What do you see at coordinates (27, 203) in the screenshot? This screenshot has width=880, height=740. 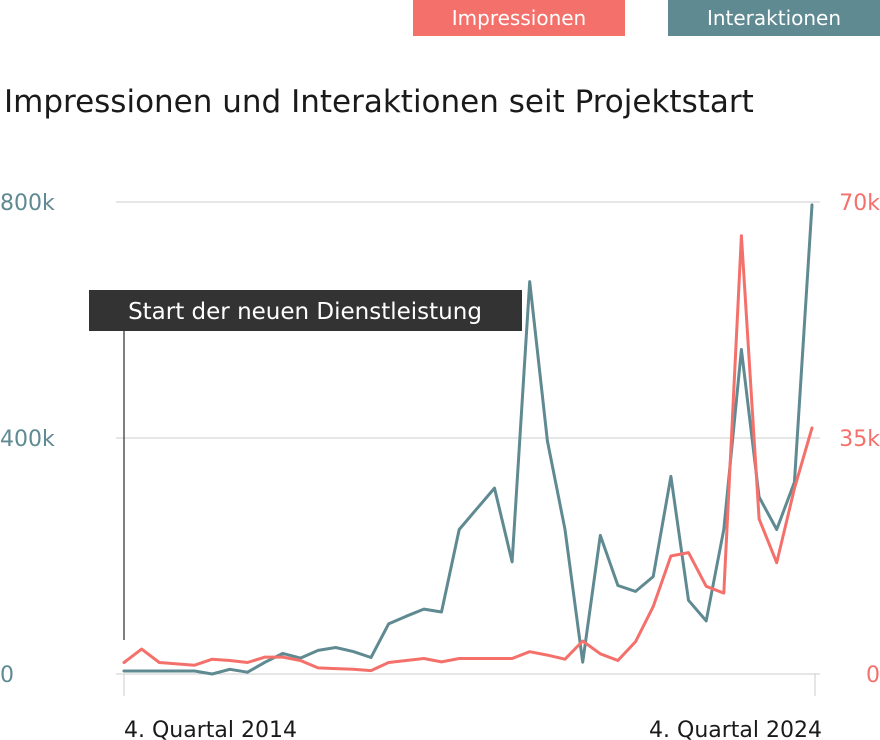 I see `y-left-tick-label: 800k` at bounding box center [27, 203].